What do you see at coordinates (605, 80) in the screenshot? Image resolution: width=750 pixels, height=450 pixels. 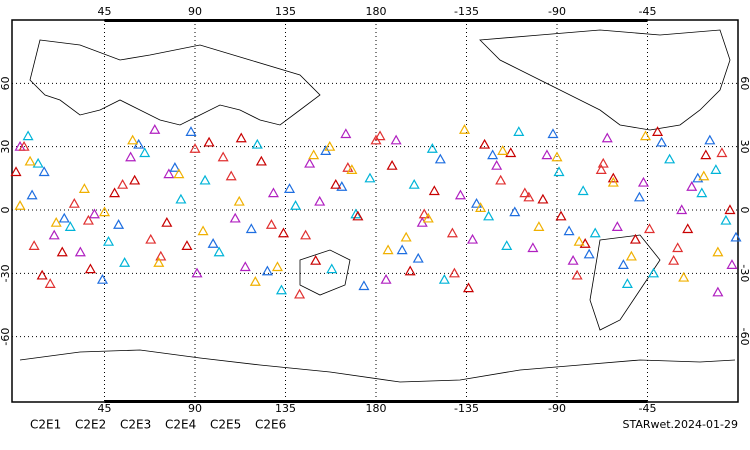 I see `coastline-americas-north` at bounding box center [605, 80].